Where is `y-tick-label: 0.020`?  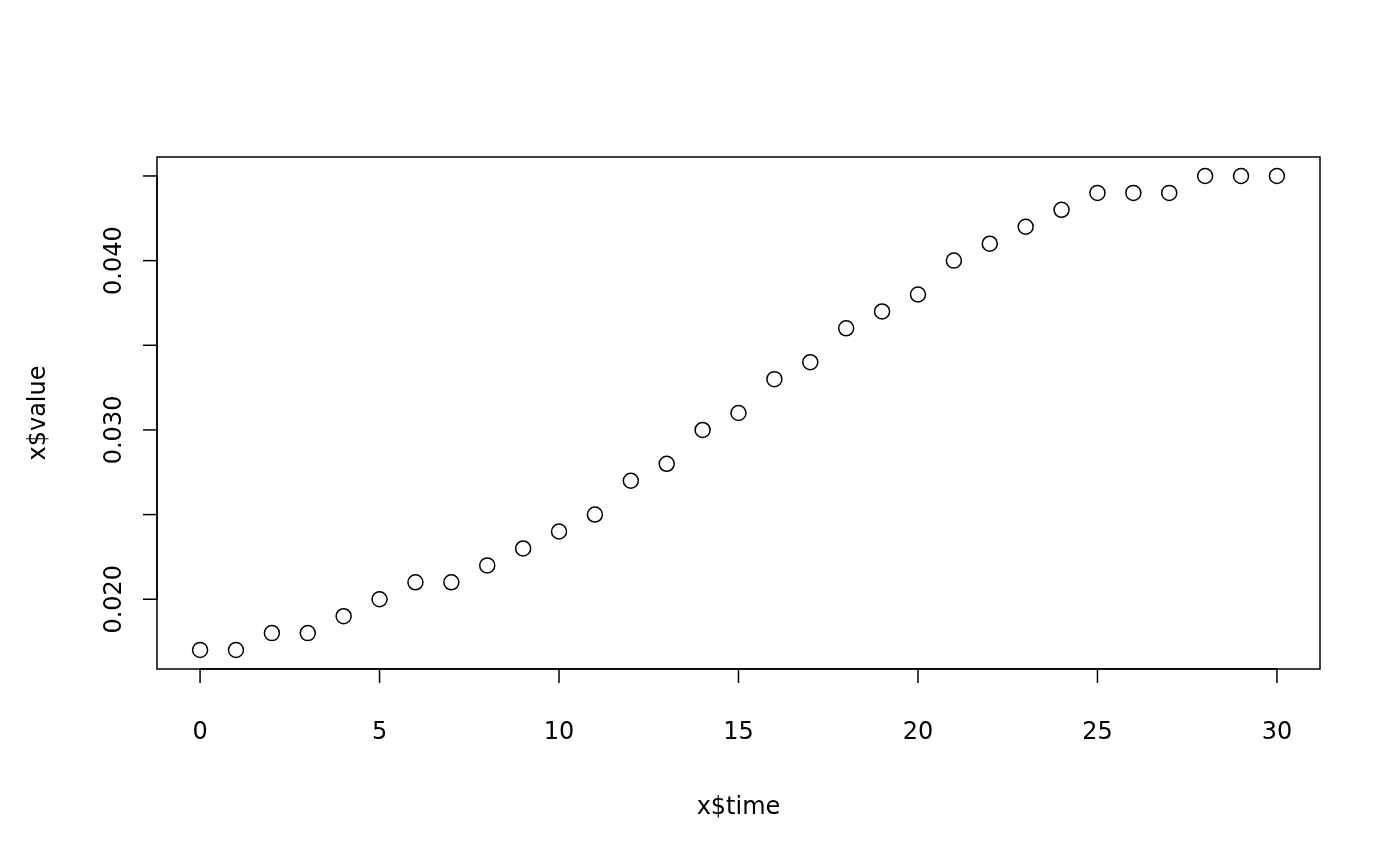 y-tick-label: 0.020 is located at coordinates (113, 599).